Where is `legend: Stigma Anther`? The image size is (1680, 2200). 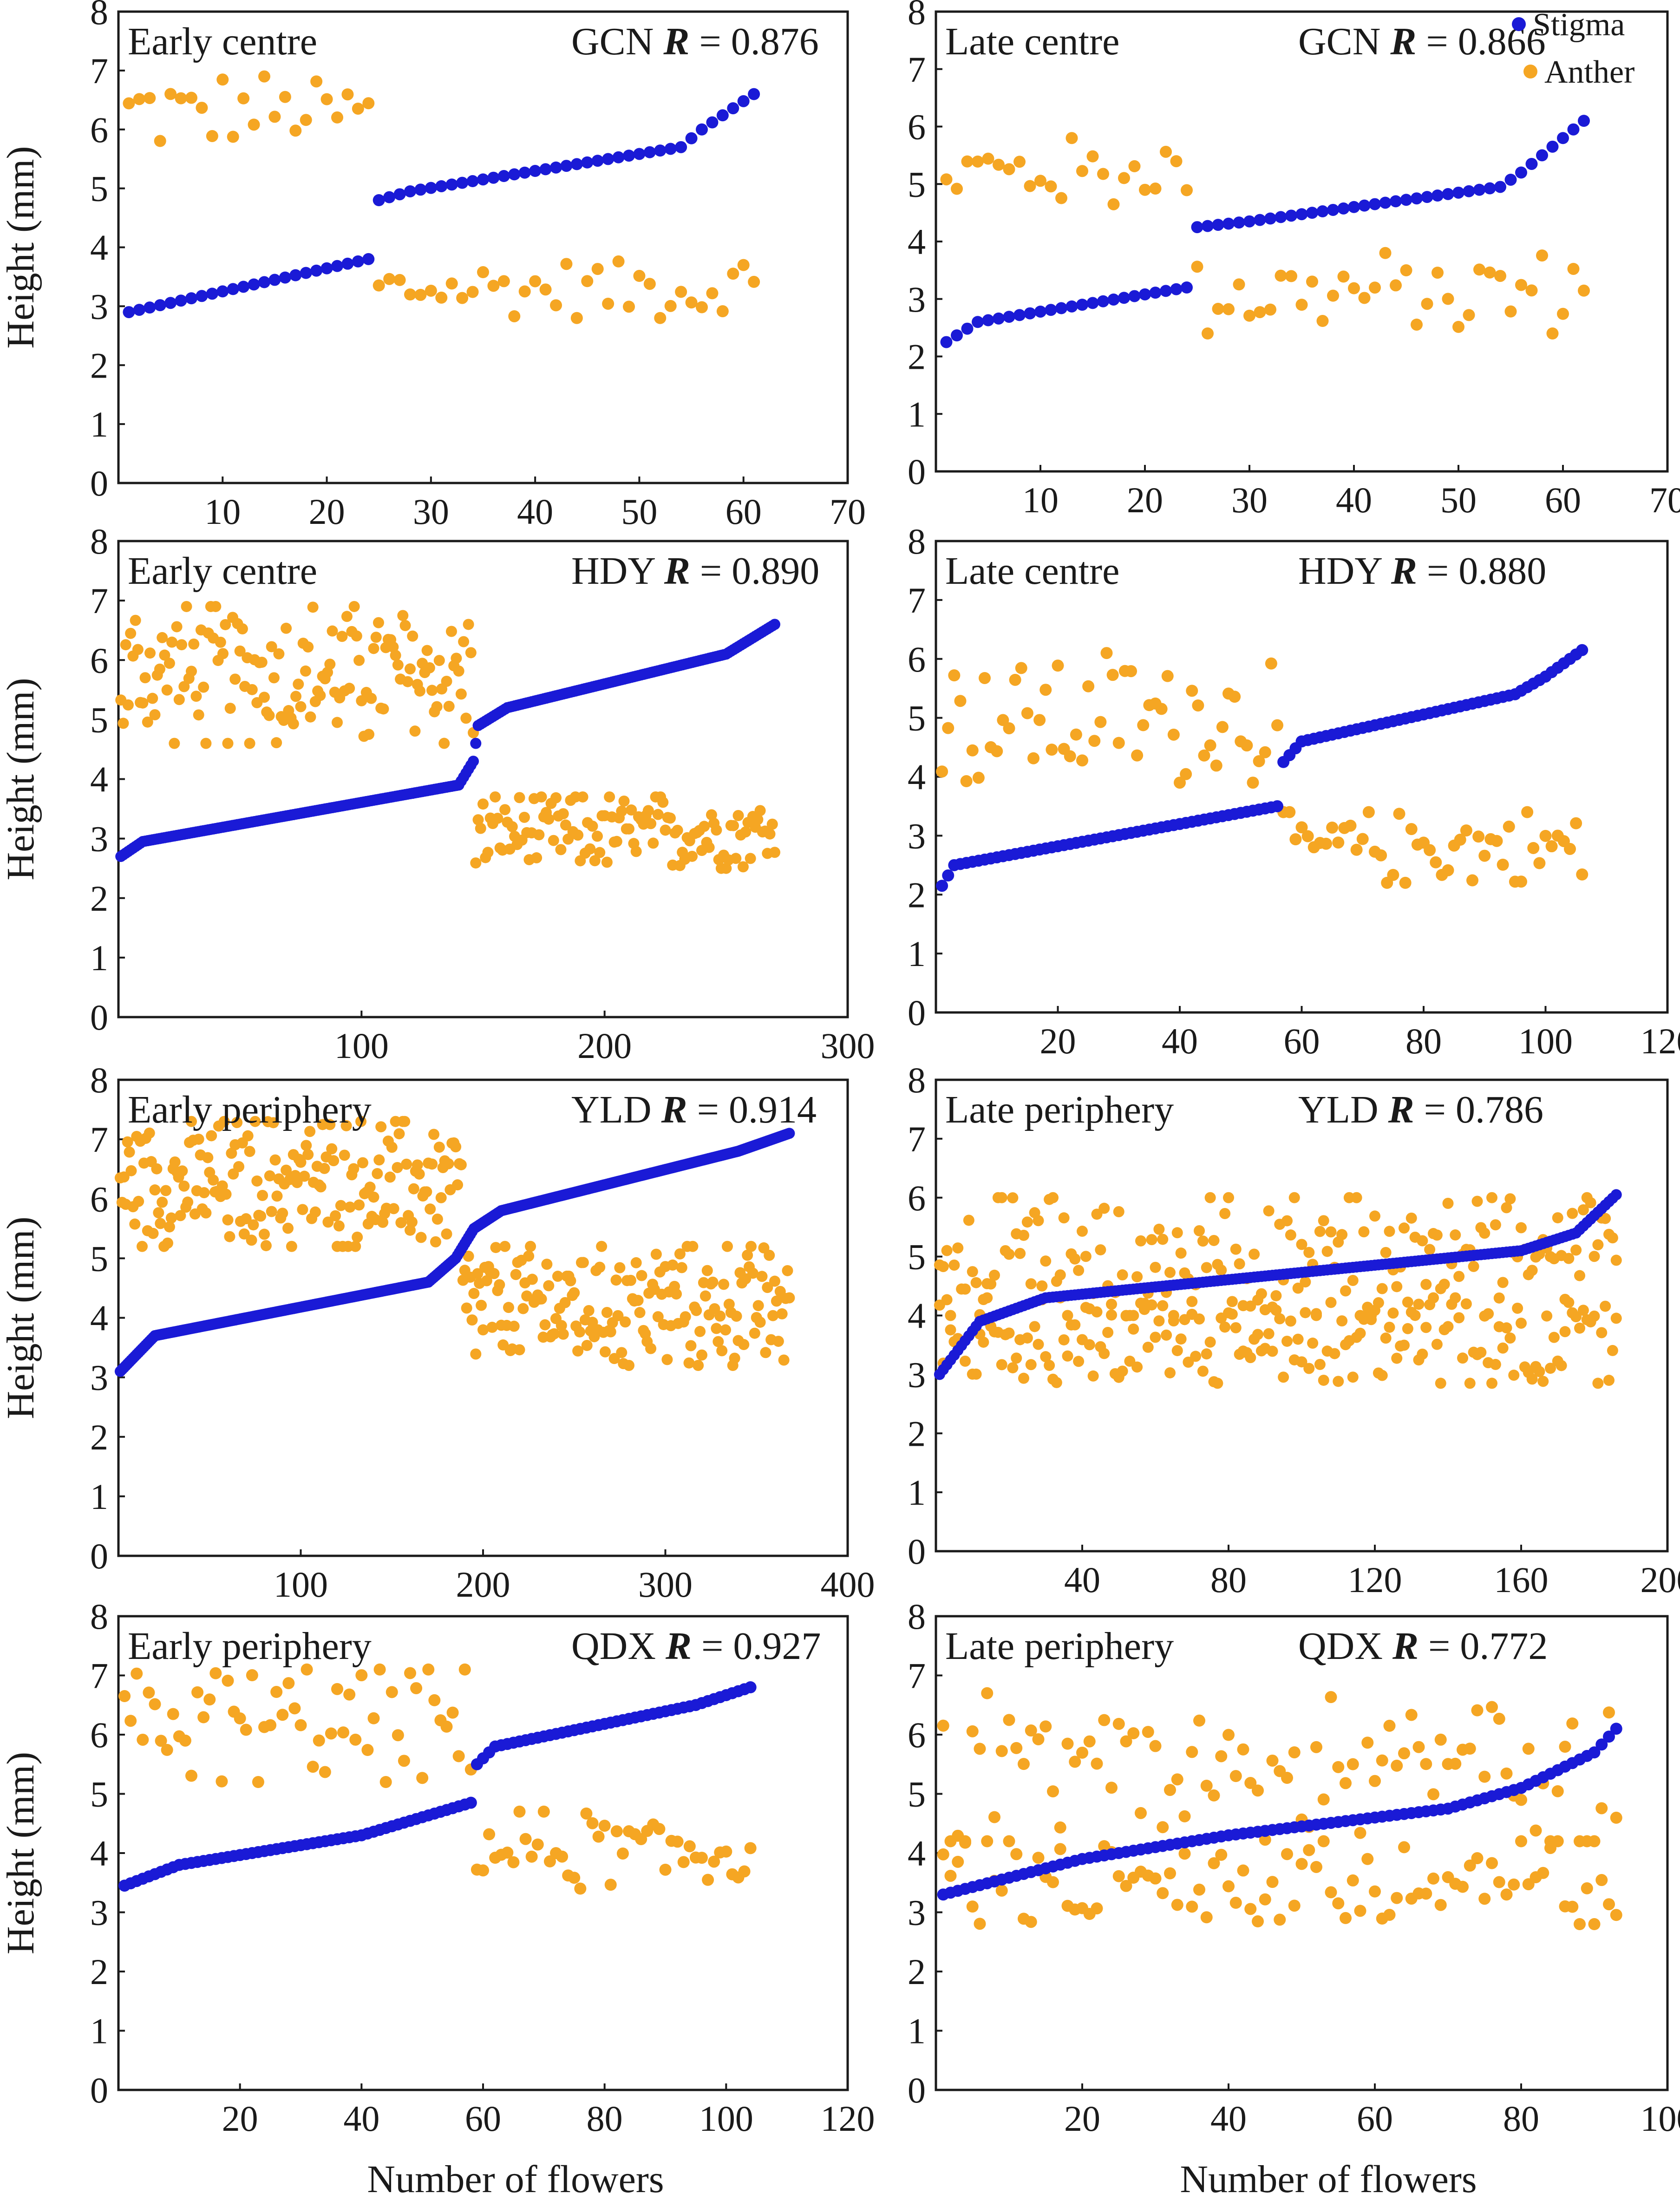
legend: Stigma Anther is located at coordinates (1573, 49).